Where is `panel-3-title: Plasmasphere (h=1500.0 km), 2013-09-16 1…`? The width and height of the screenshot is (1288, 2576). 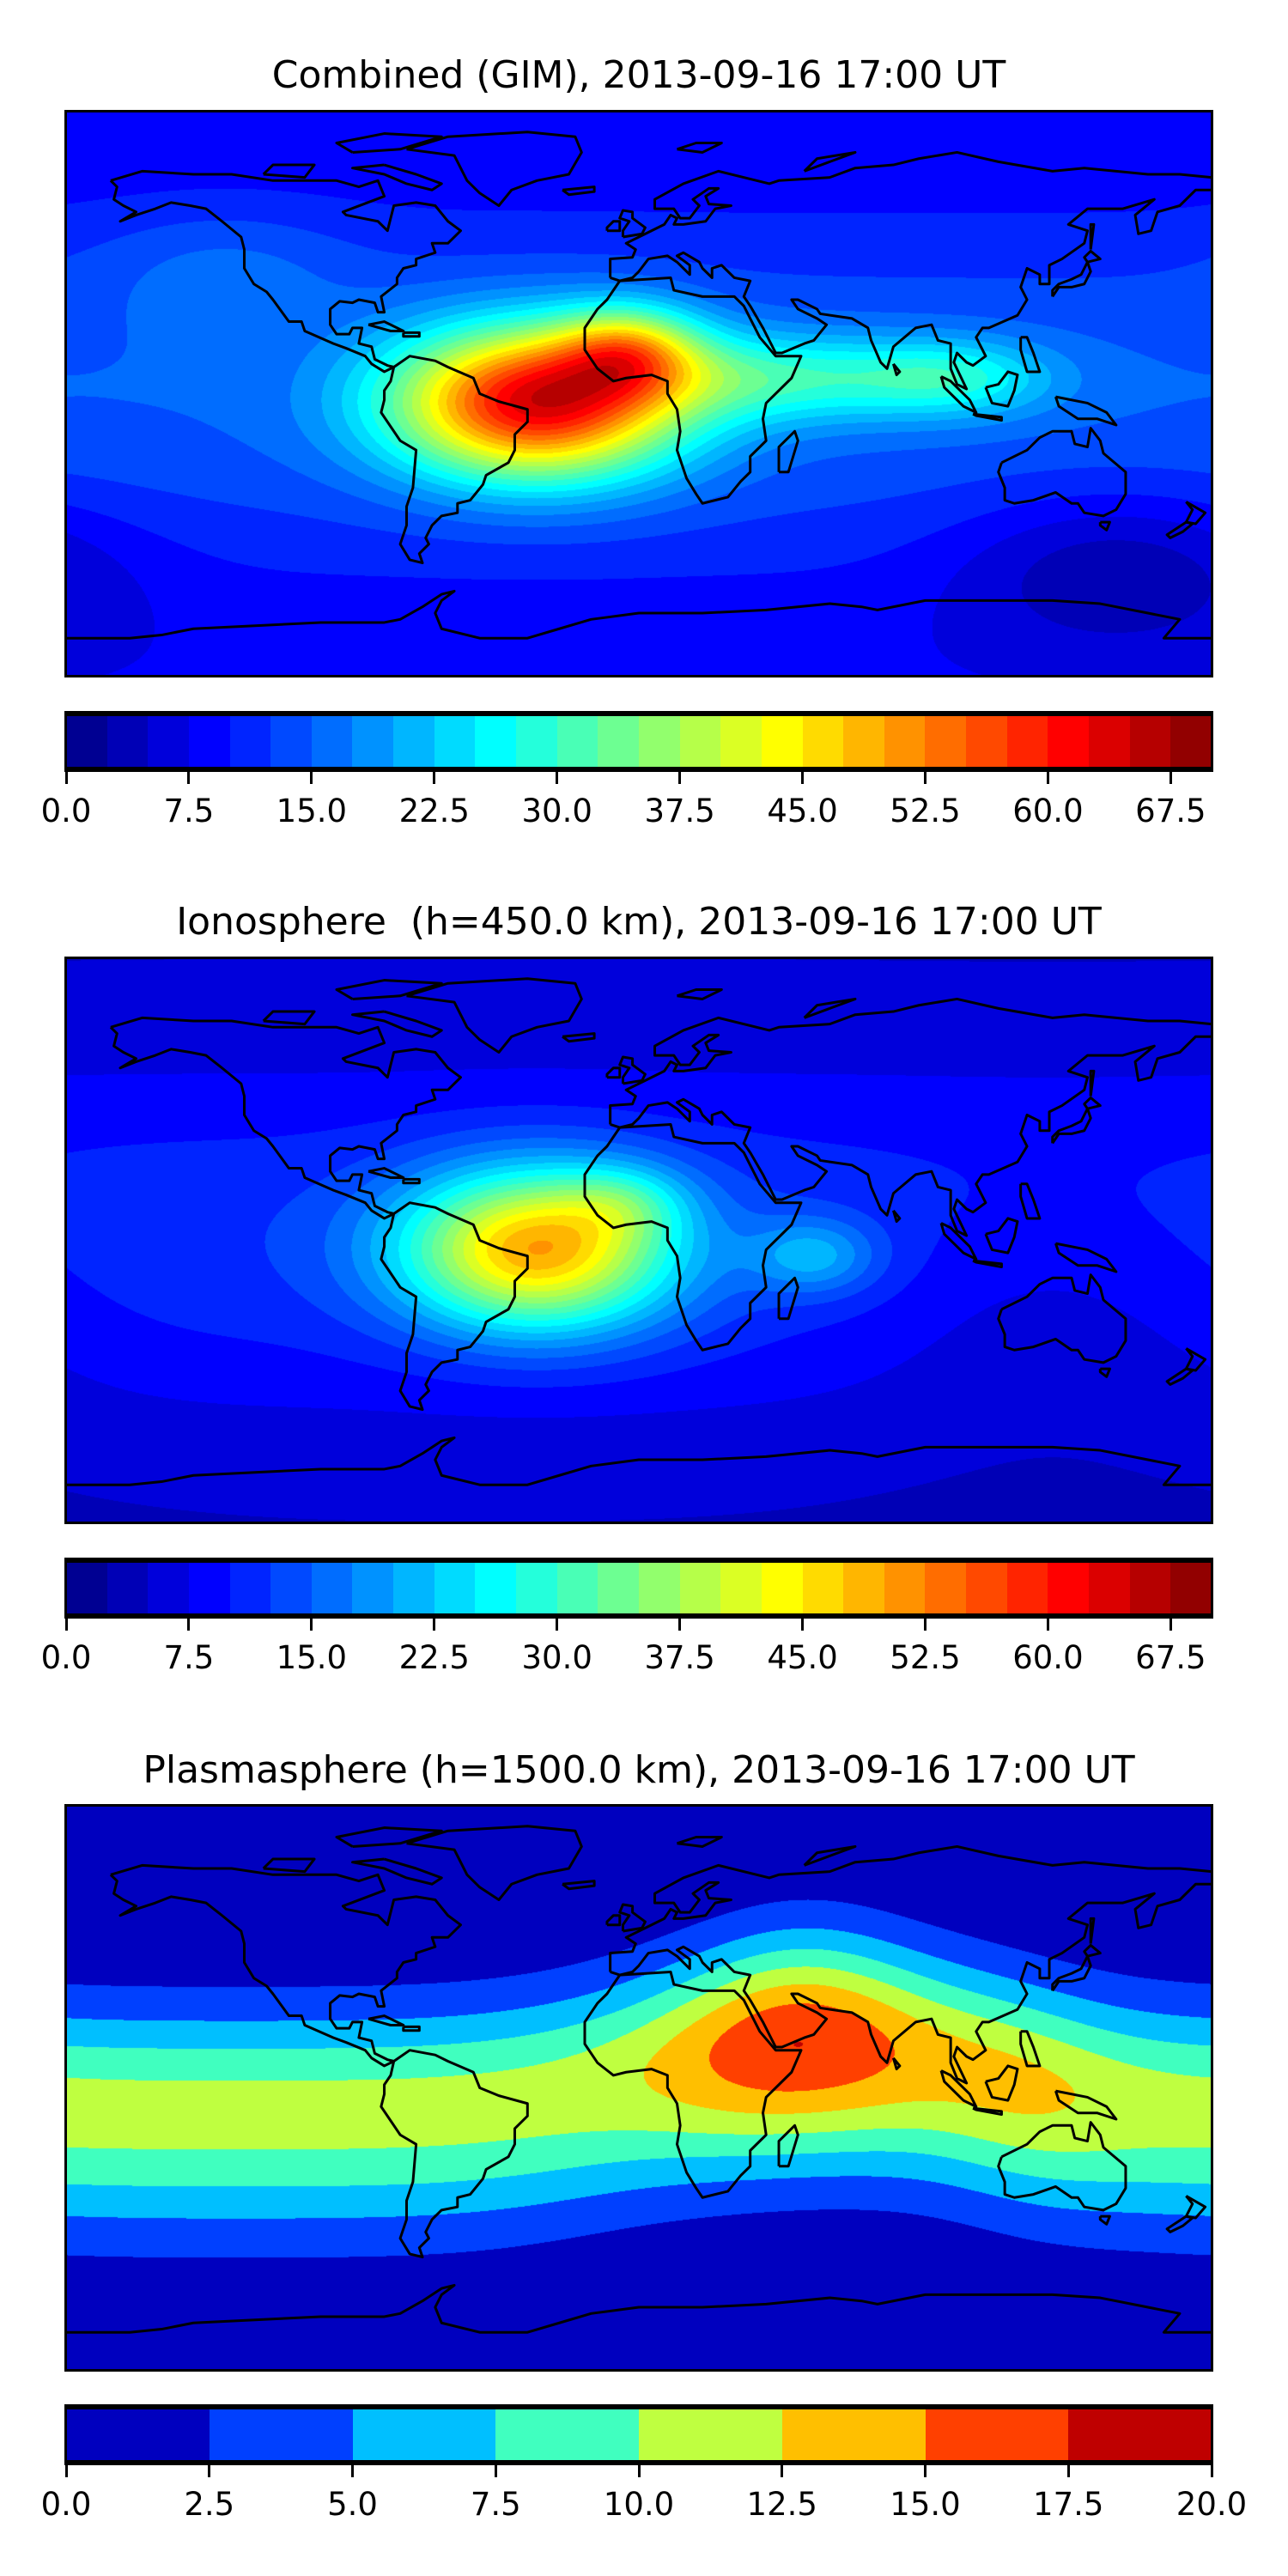 panel-3-title: Plasmasphere (h=1500.0 km), 2013-09-16 1… is located at coordinates (639, 1770).